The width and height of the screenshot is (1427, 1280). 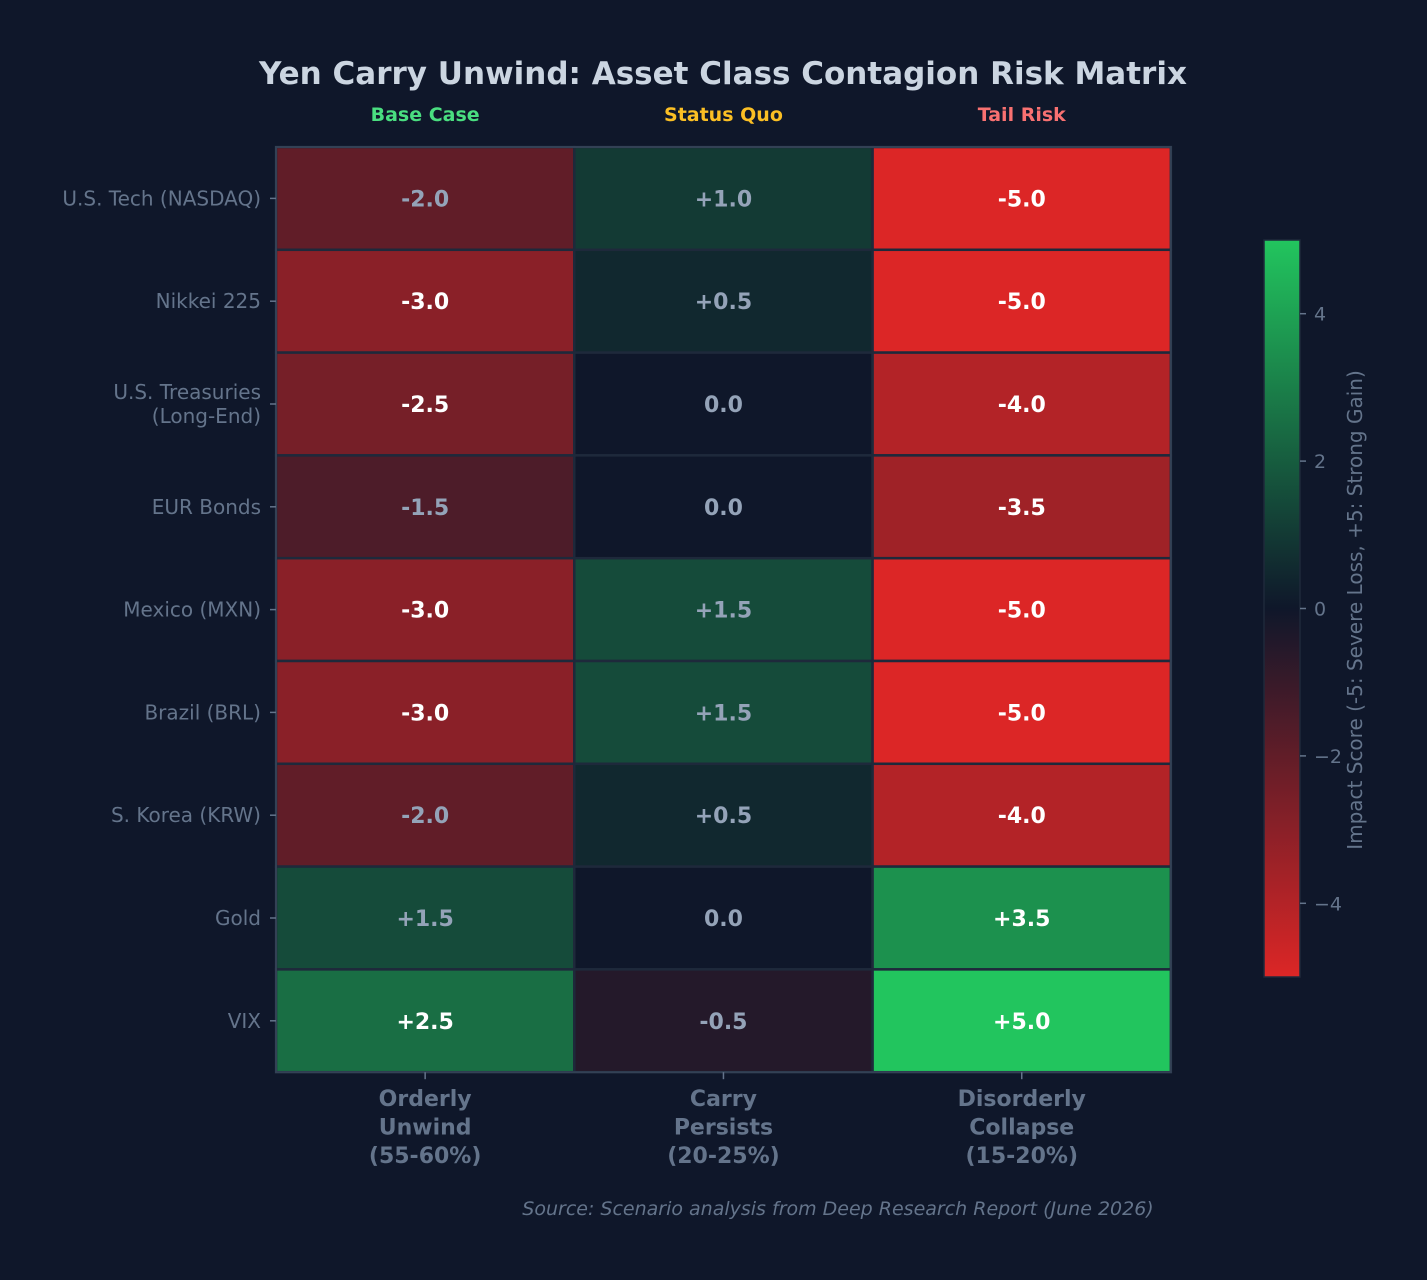 I want to click on column-label: Orderly Unwind (55-60%), so click(x=425, y=1128).